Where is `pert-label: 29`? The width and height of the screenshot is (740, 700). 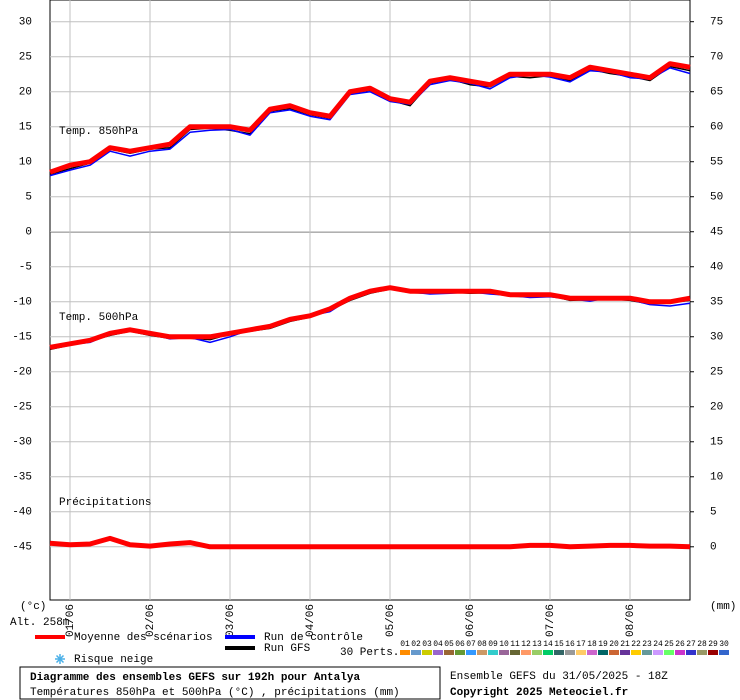 pert-label: 29 is located at coordinates (713, 644).